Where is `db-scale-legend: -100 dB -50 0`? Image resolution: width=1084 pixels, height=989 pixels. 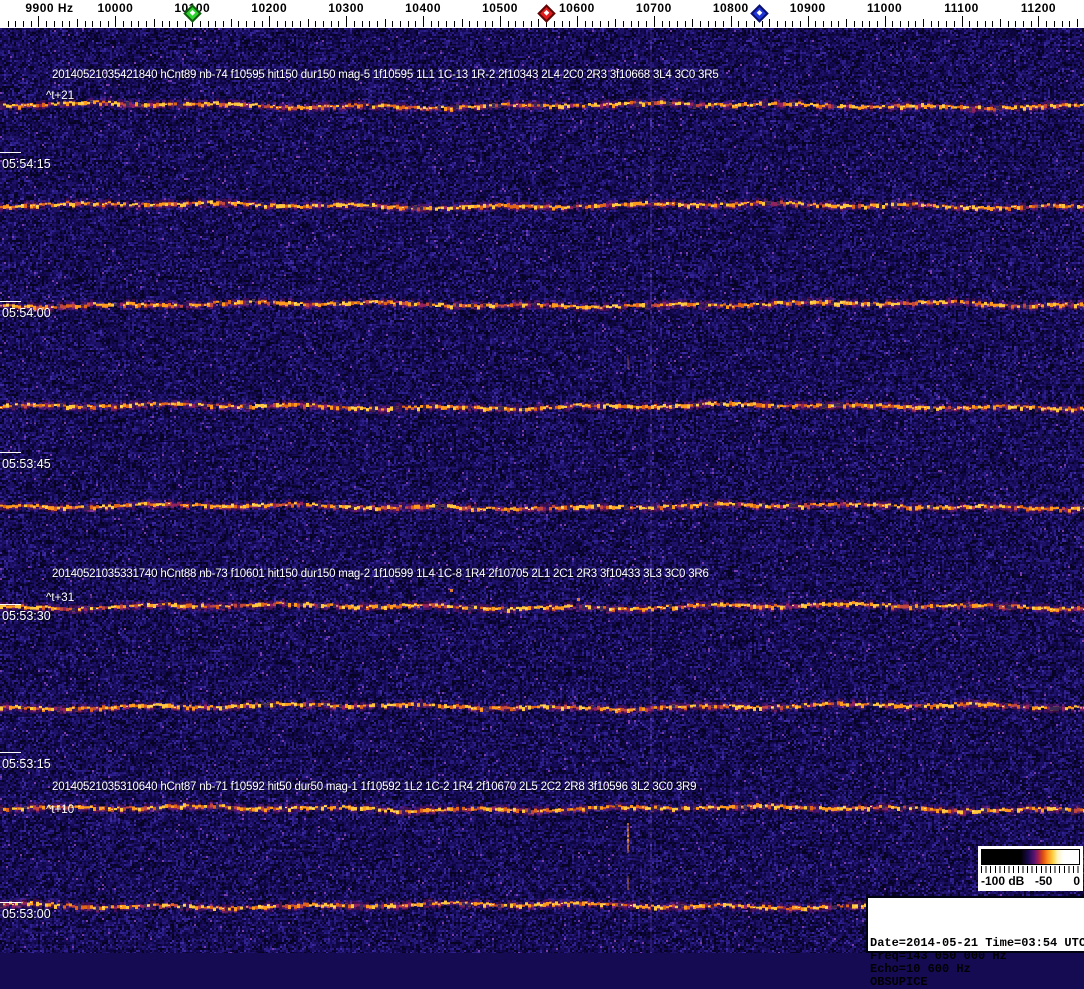 db-scale-legend: -100 dB -50 0 is located at coordinates (1030, 868).